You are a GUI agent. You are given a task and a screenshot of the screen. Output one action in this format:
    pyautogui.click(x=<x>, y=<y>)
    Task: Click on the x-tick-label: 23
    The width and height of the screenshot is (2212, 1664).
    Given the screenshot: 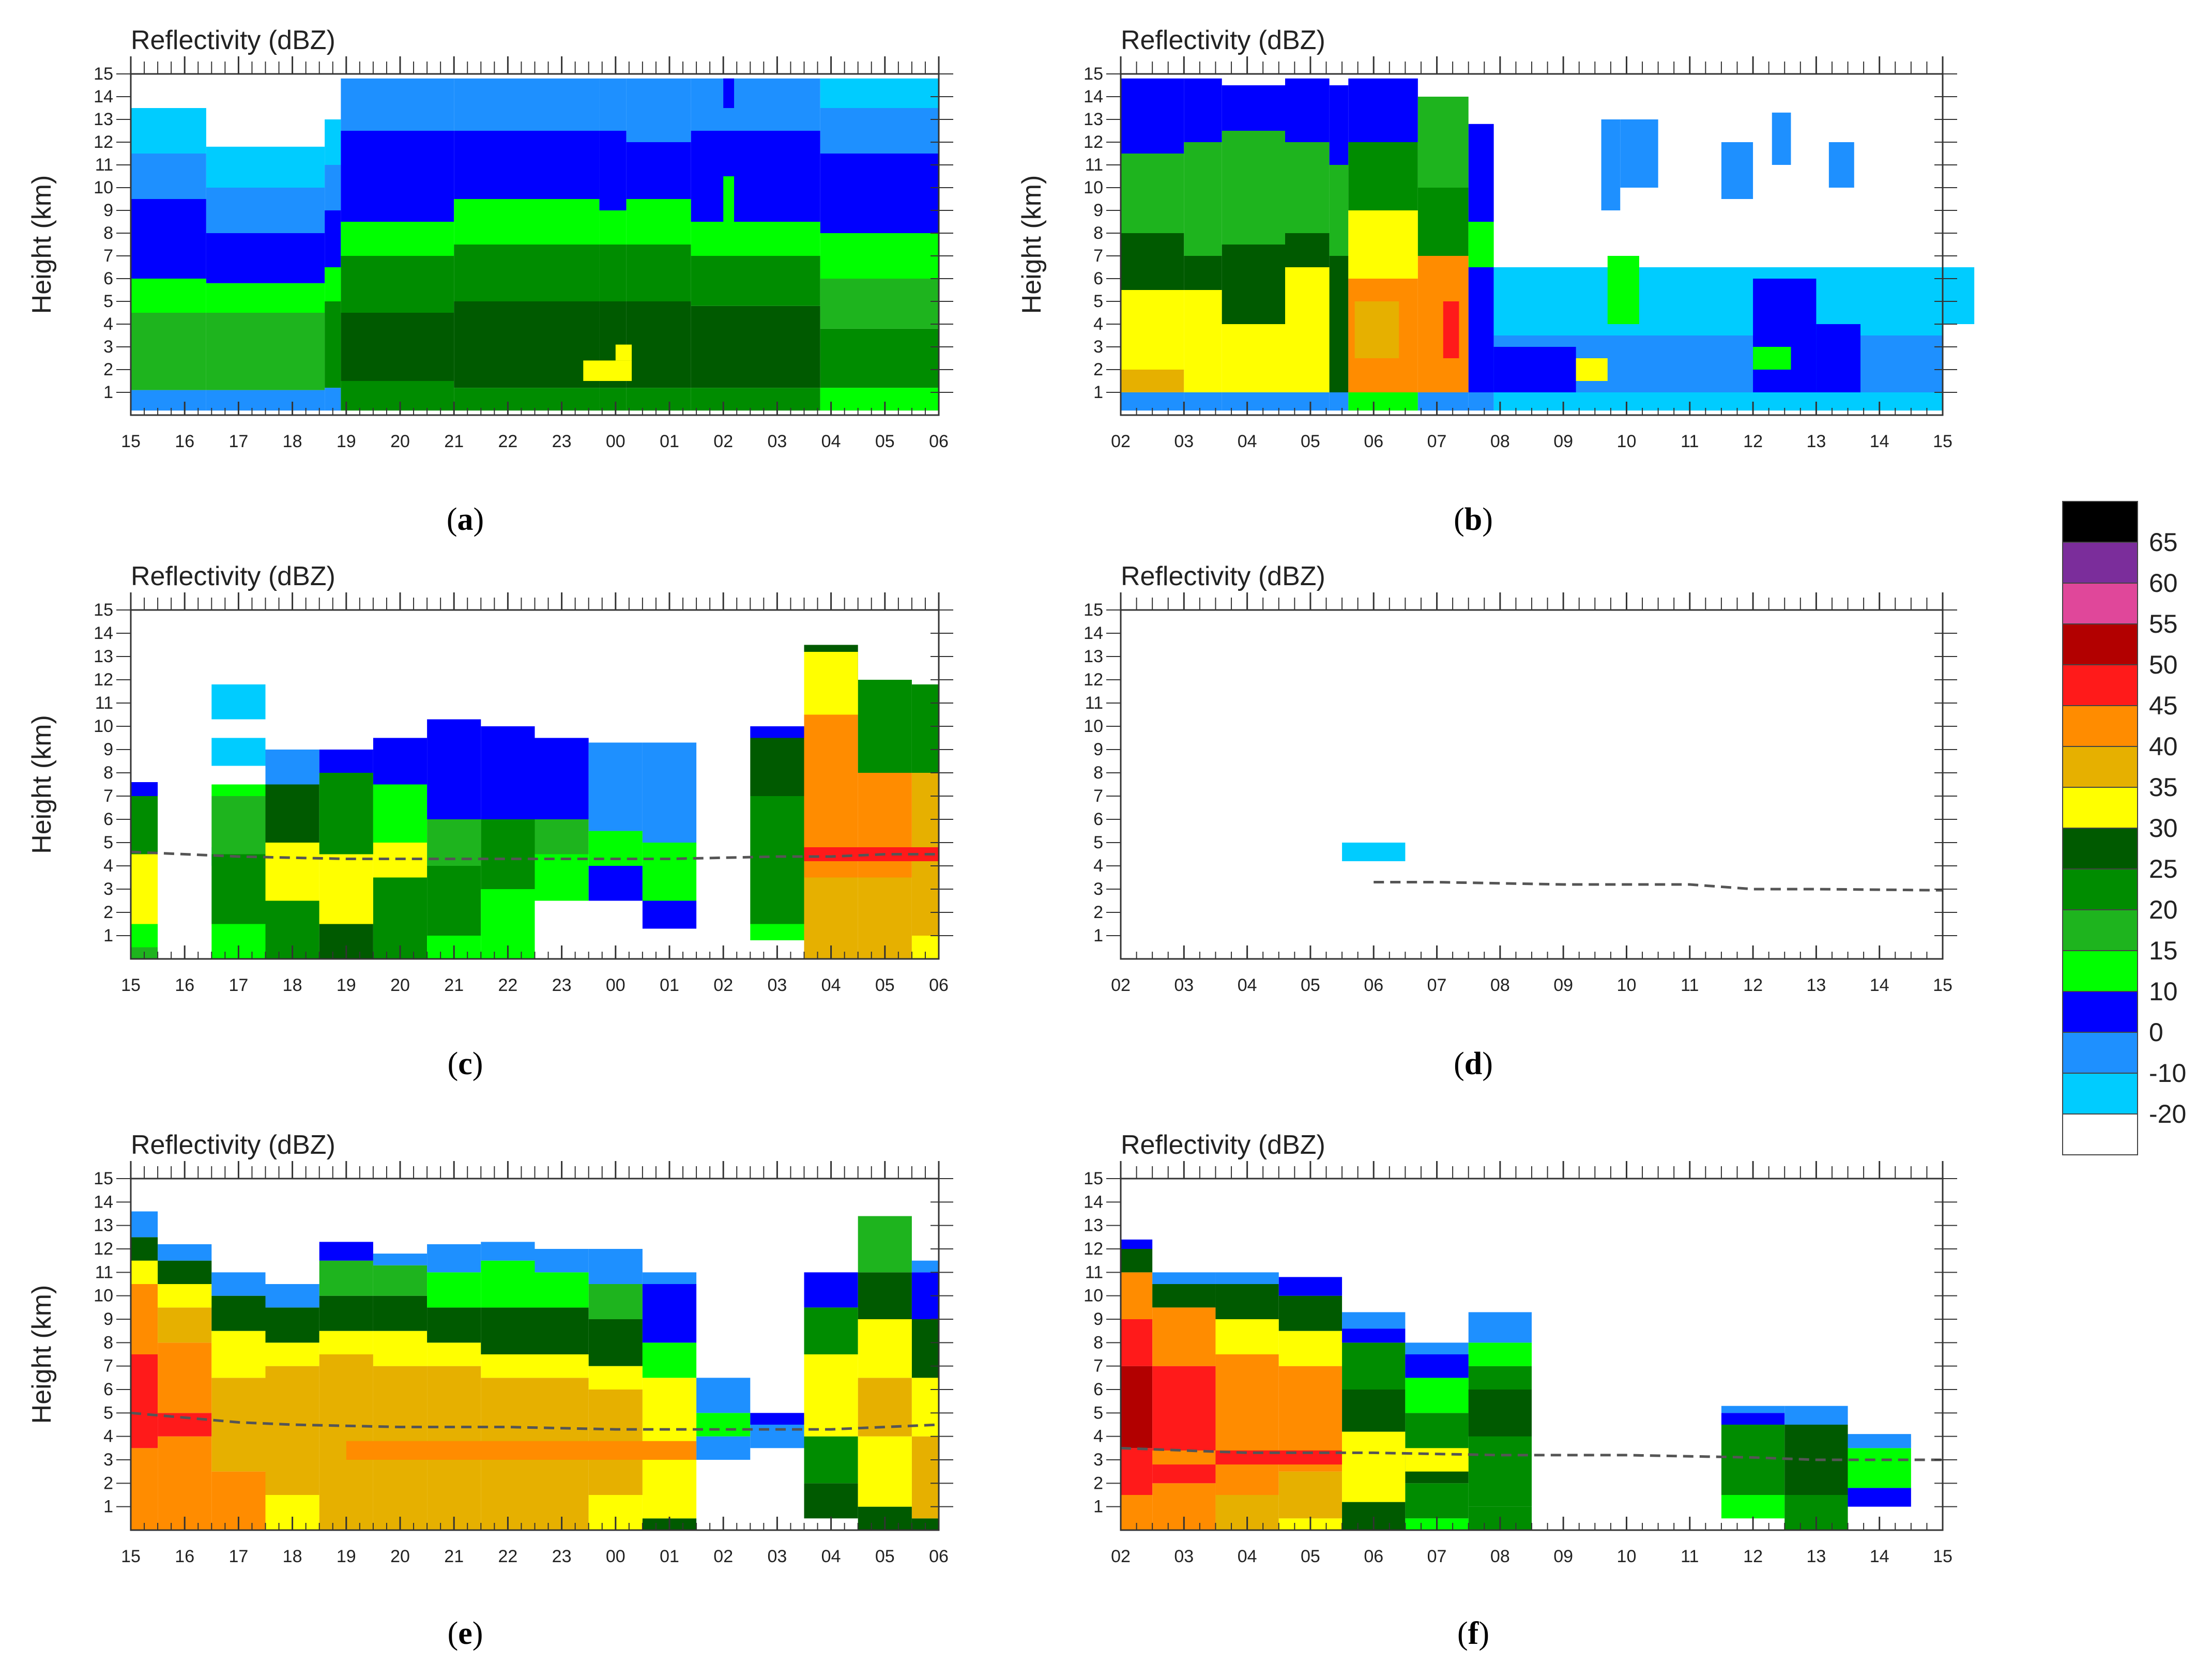 What is the action you would take?
    pyautogui.click(x=562, y=1556)
    